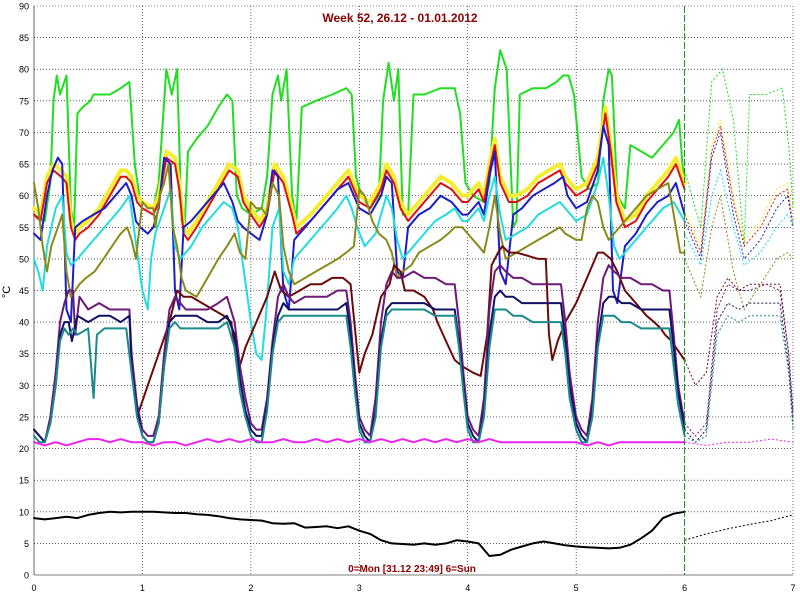 The height and width of the screenshot is (600, 800). I want to click on y-tick-label: 0, so click(26, 576).